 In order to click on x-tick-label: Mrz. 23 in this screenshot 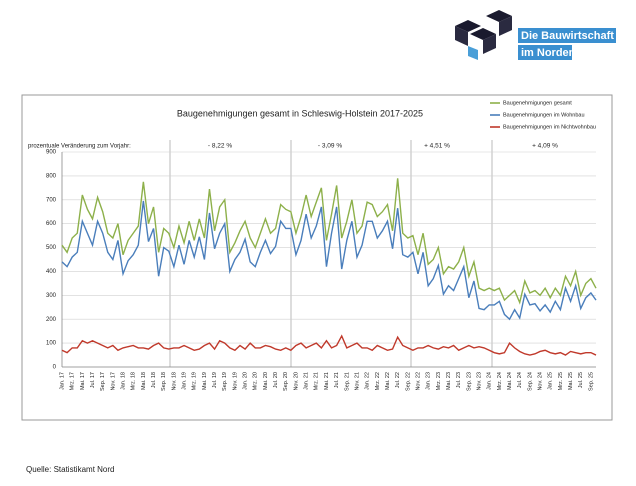, I will do `click(439, 381)`.